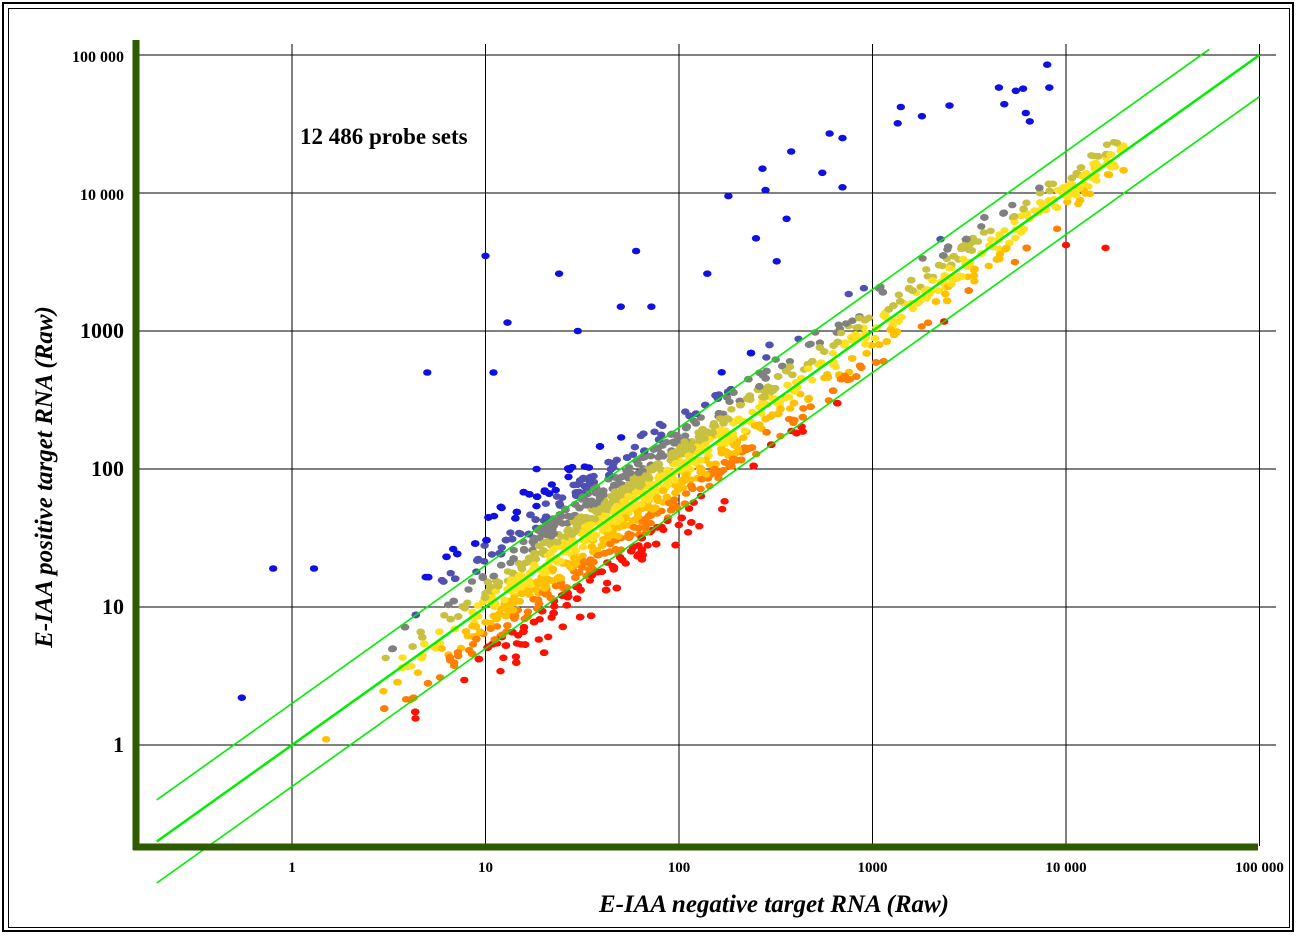 Image resolution: width=1298 pixels, height=936 pixels. I want to click on y-tick-label: 10, so click(113, 606).